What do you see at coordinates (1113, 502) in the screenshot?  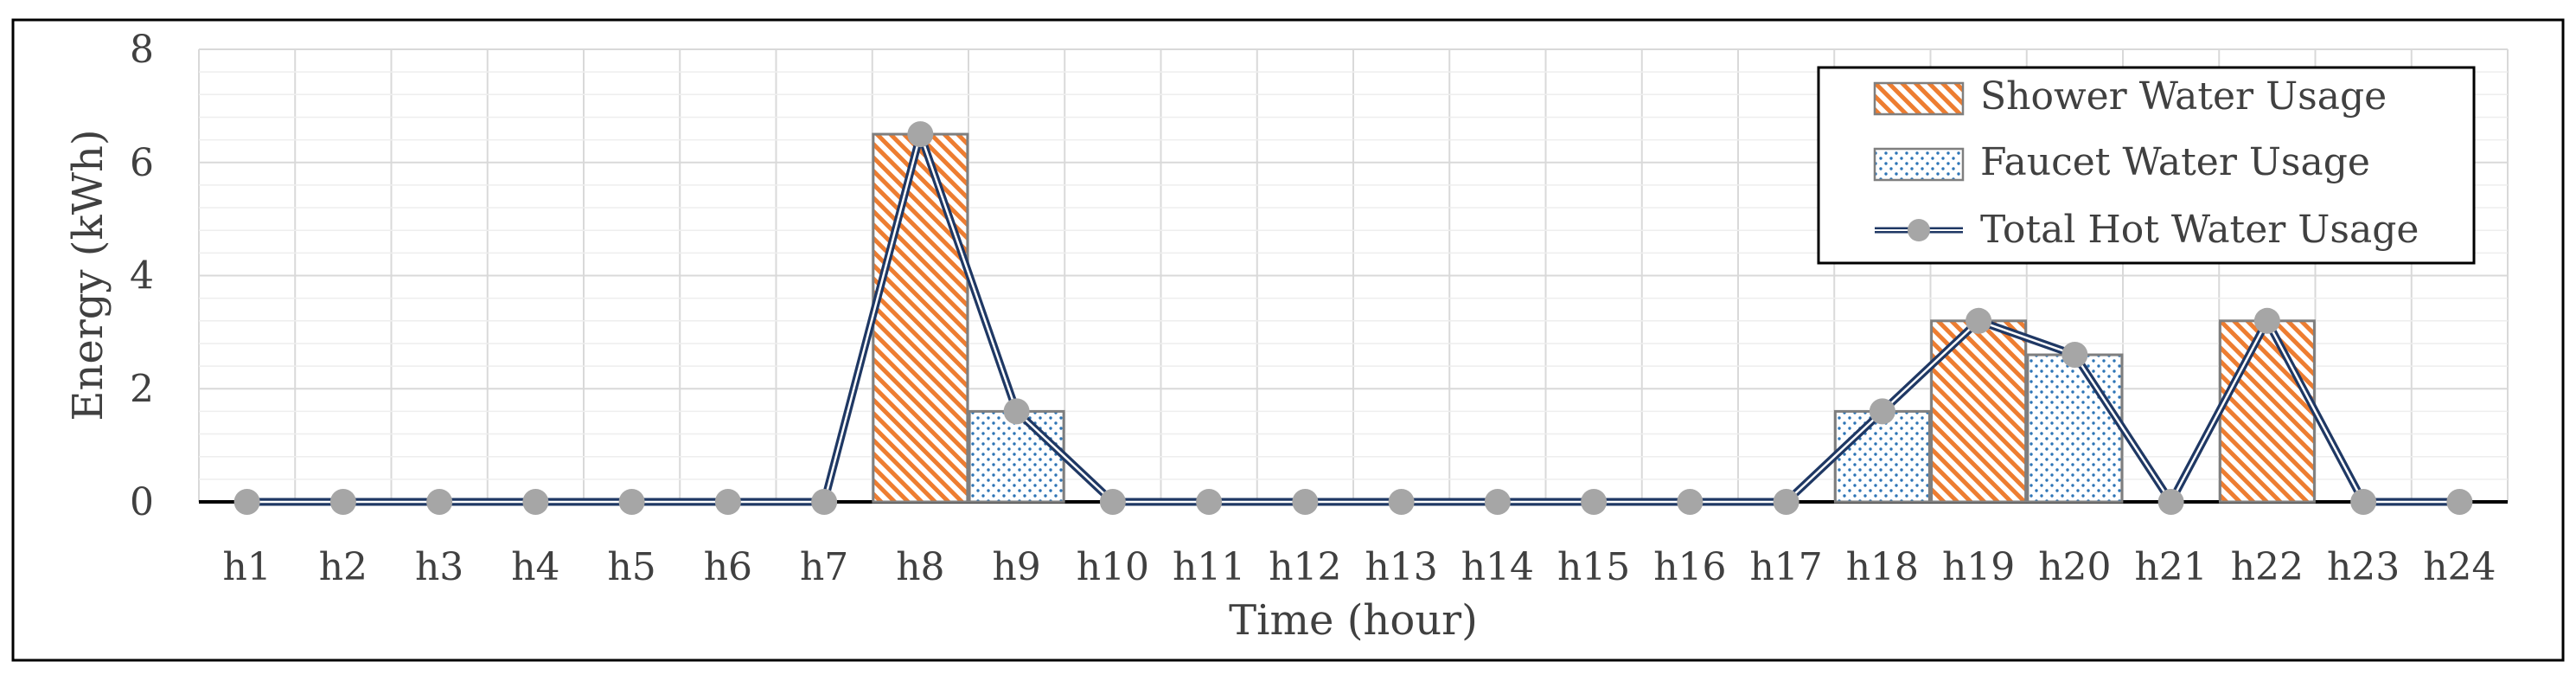 I see `total-point-h10` at bounding box center [1113, 502].